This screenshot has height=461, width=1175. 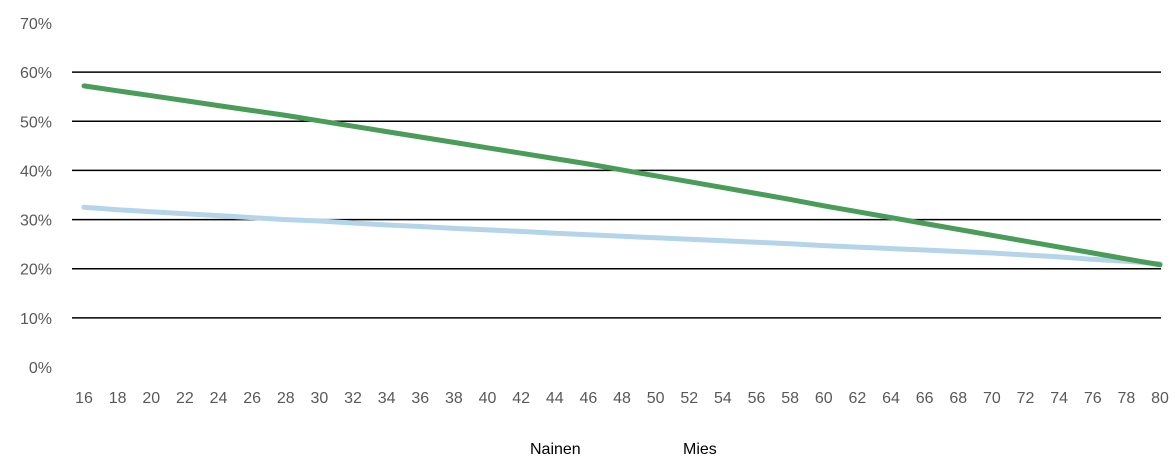 I want to click on x-tick-label: 72, so click(x=1026, y=398).